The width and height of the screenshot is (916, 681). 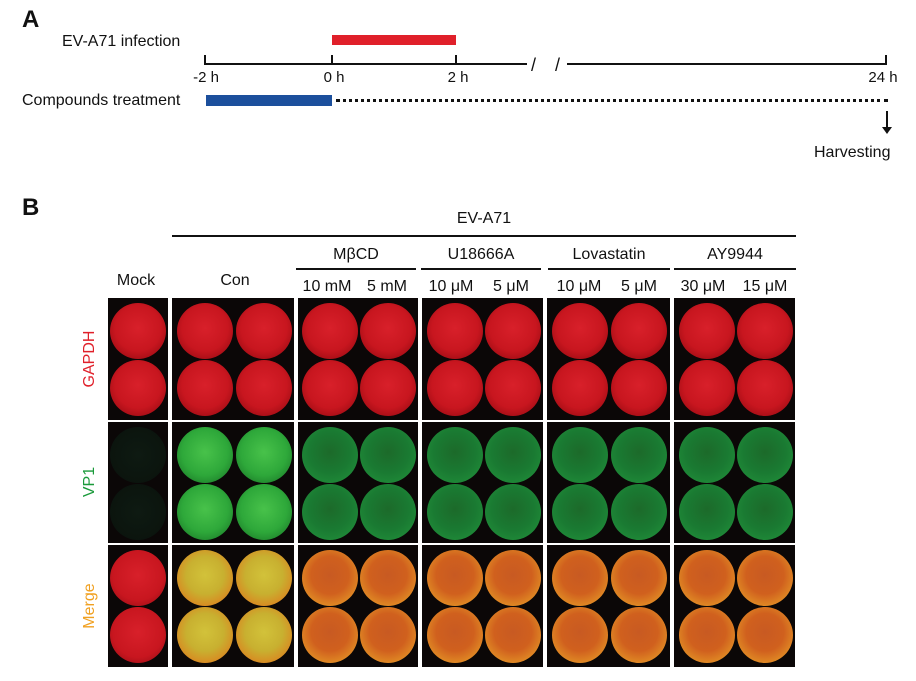 I want to click on group-mbcd-underline, so click(x=356, y=269).